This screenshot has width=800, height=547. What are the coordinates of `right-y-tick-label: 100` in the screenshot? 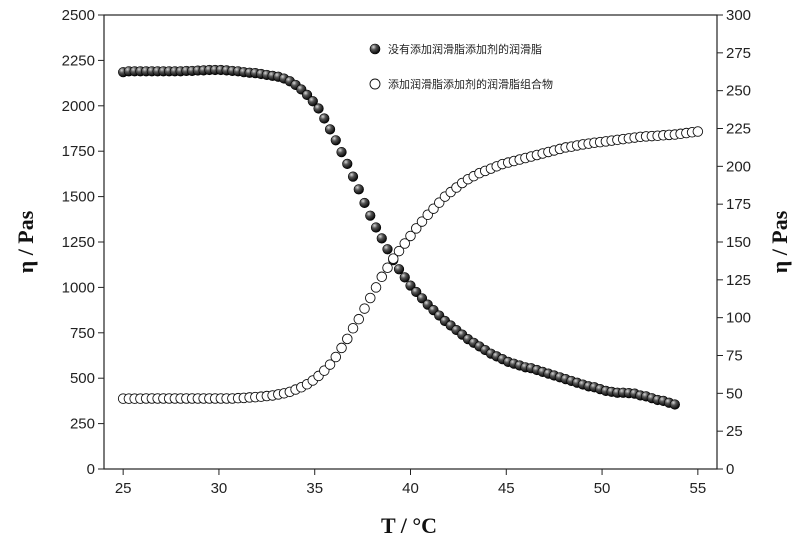 It's located at (738, 318).